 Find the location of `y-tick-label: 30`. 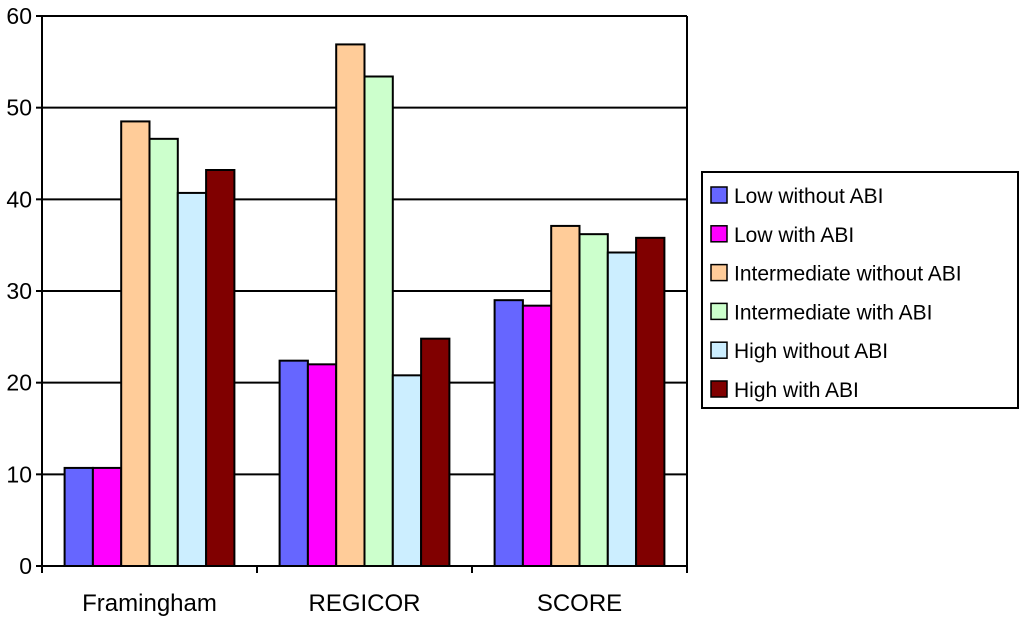

y-tick-label: 30 is located at coordinates (19, 291).